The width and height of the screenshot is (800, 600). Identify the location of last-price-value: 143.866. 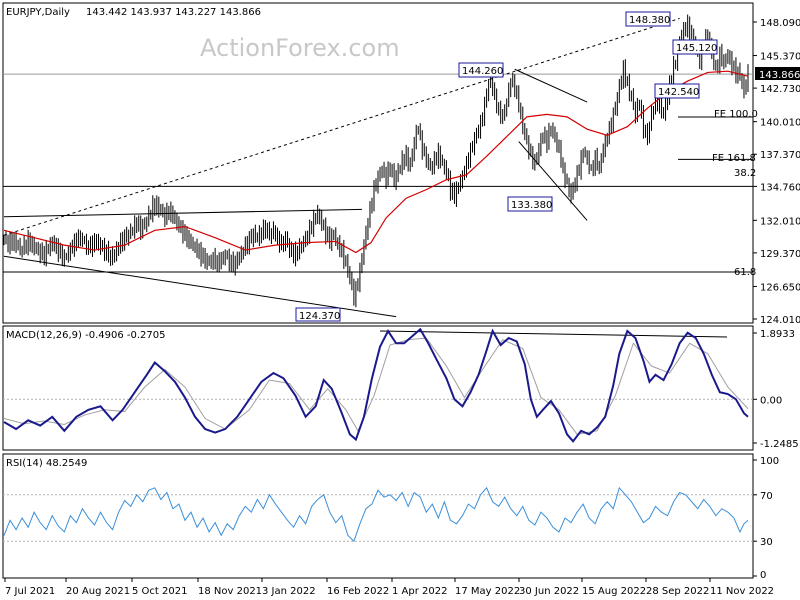
(779, 75).